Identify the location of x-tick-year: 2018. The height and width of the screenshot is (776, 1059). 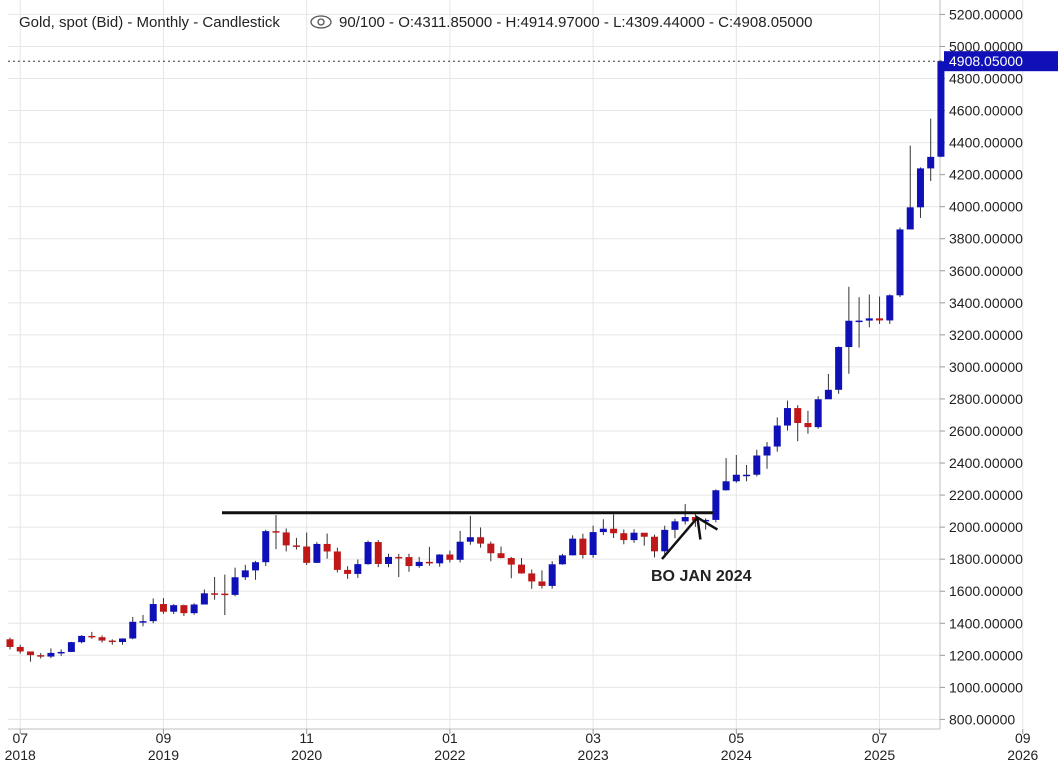
(20, 755).